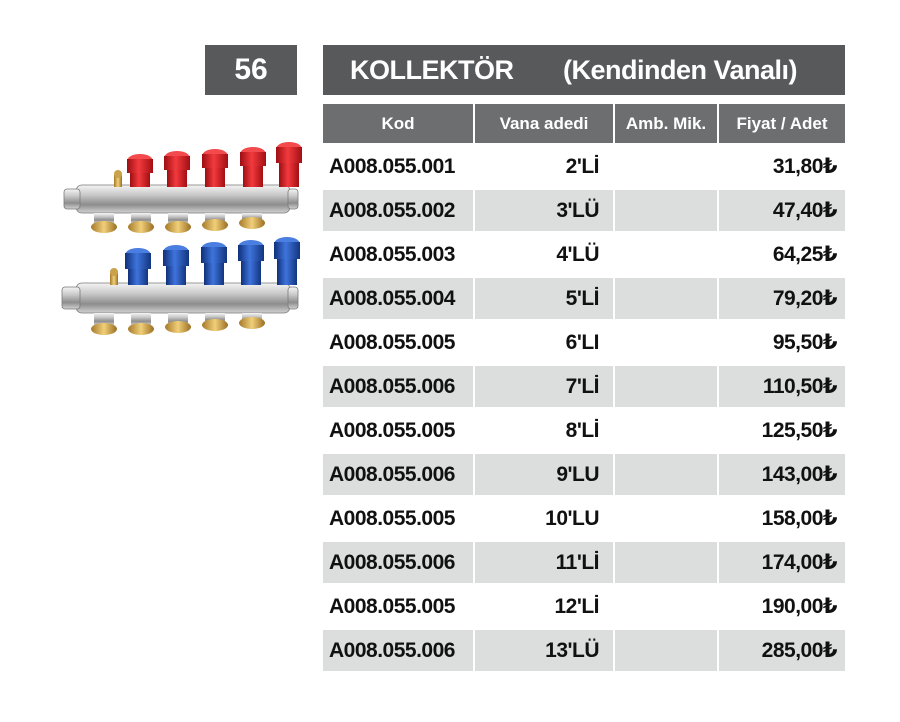 This screenshot has width=900, height=722. I want to click on cell-fiyat: 125,50₺, so click(781, 430).